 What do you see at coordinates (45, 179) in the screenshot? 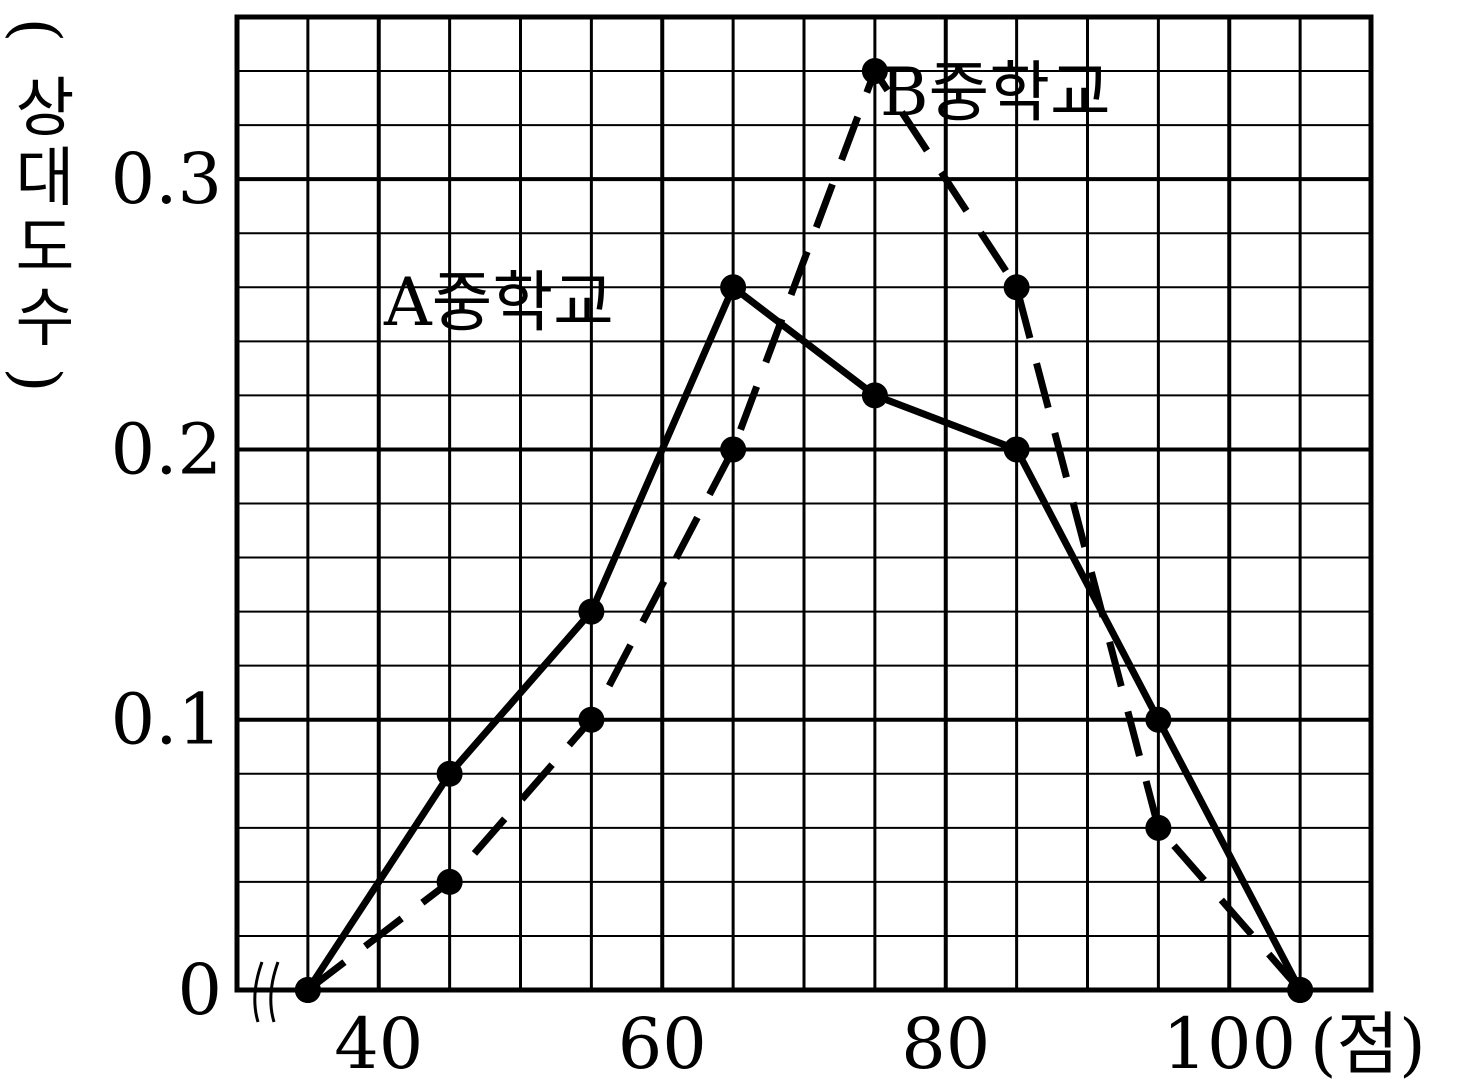
I see `y-axis-label-char: 대` at bounding box center [45, 179].